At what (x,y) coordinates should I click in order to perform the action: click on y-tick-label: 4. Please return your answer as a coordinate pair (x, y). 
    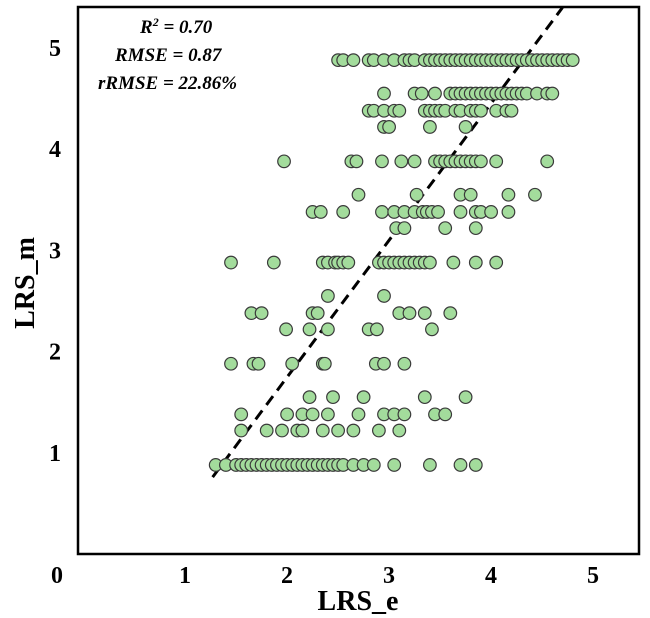
    Looking at the image, I should click on (55, 150).